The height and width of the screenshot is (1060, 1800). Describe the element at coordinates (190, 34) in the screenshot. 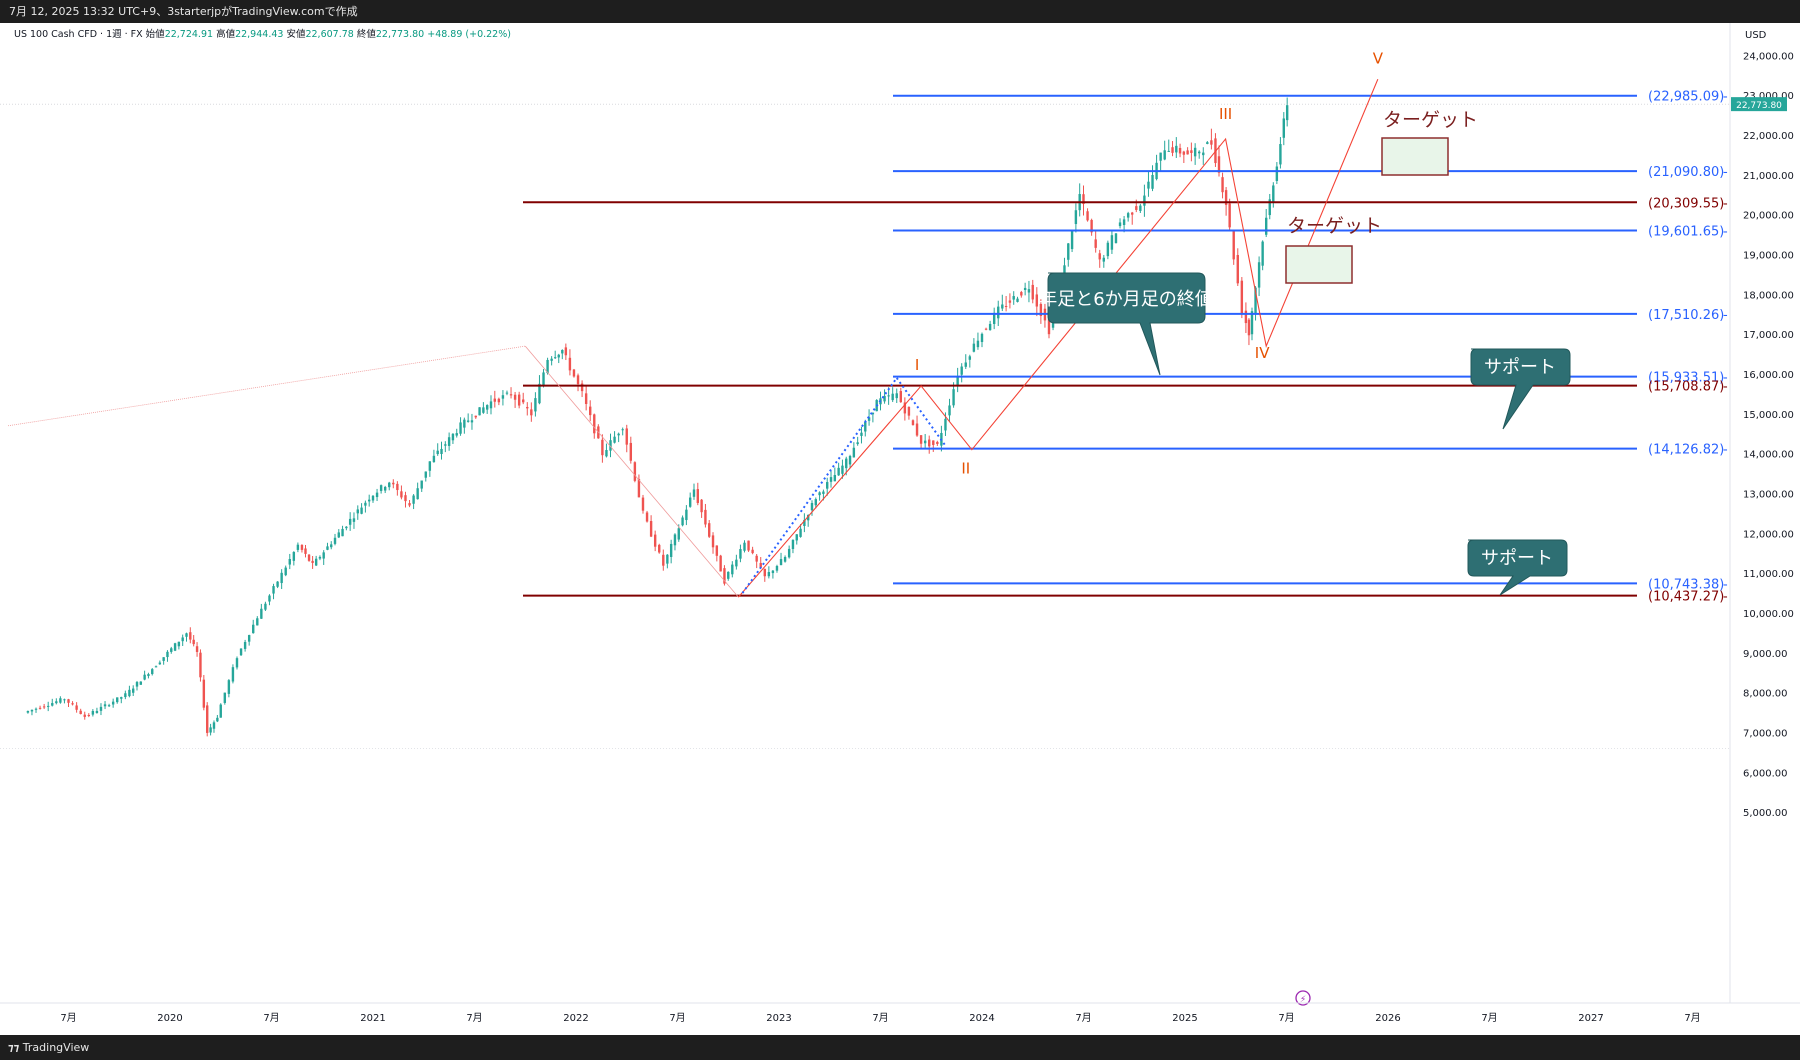

I see `legend-open-value: 22,724.91` at that location.